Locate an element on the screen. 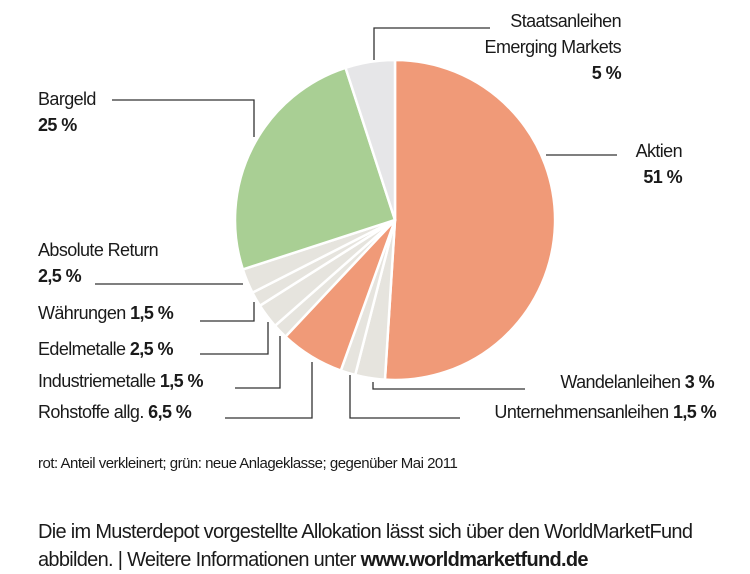 The width and height of the screenshot is (750, 574). leader-line-edelmetalle is located at coordinates (234, 338).